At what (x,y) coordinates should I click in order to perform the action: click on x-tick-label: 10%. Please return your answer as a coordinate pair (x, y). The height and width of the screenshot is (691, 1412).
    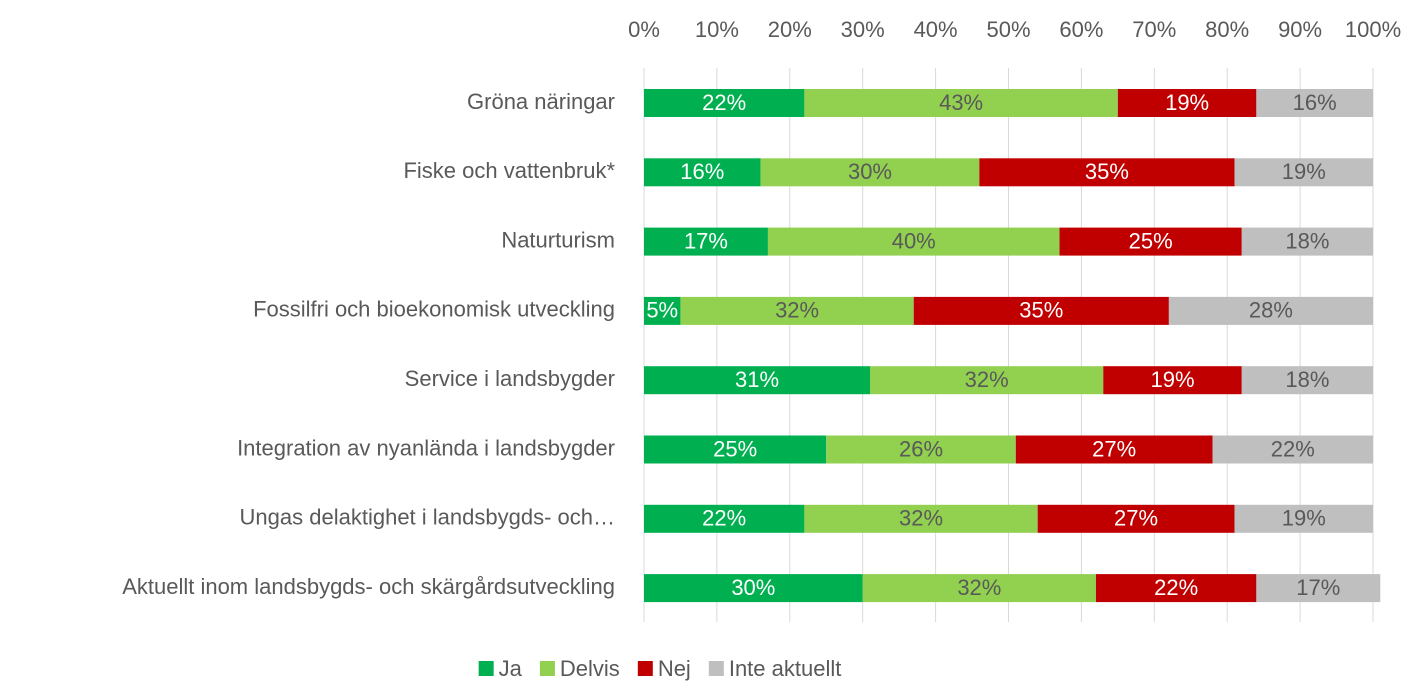
    Looking at the image, I should click on (717, 29).